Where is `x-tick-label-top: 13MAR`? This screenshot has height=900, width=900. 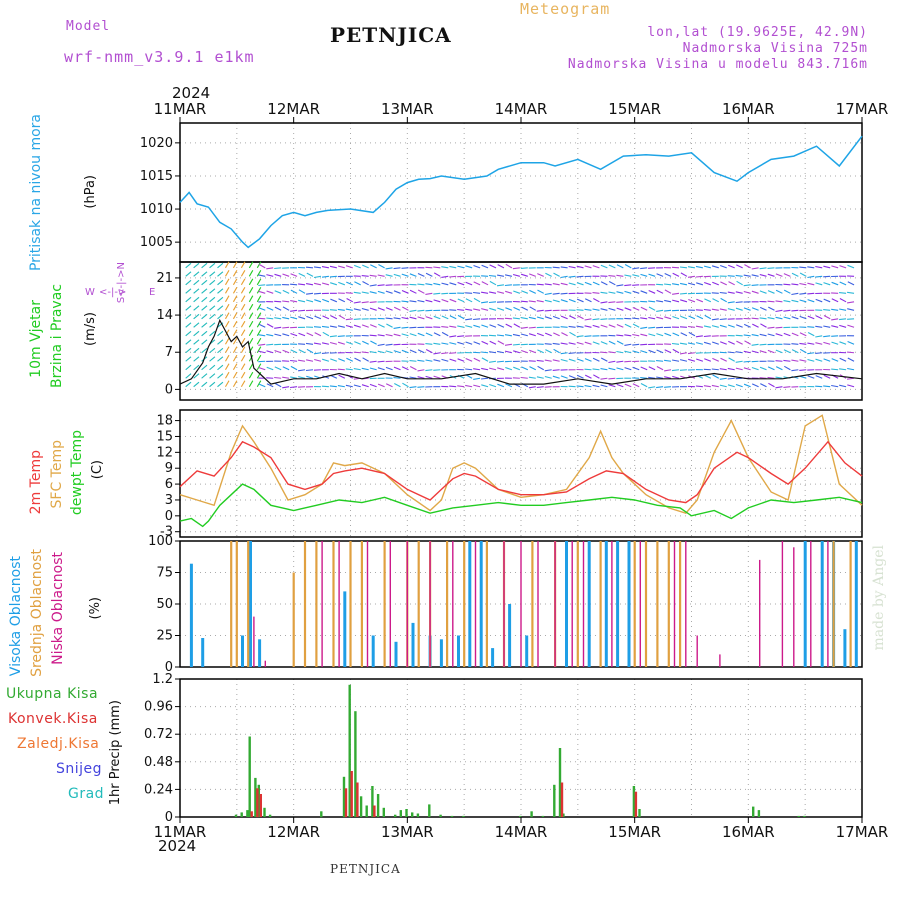 x-tick-label-top: 13MAR is located at coordinates (407, 109).